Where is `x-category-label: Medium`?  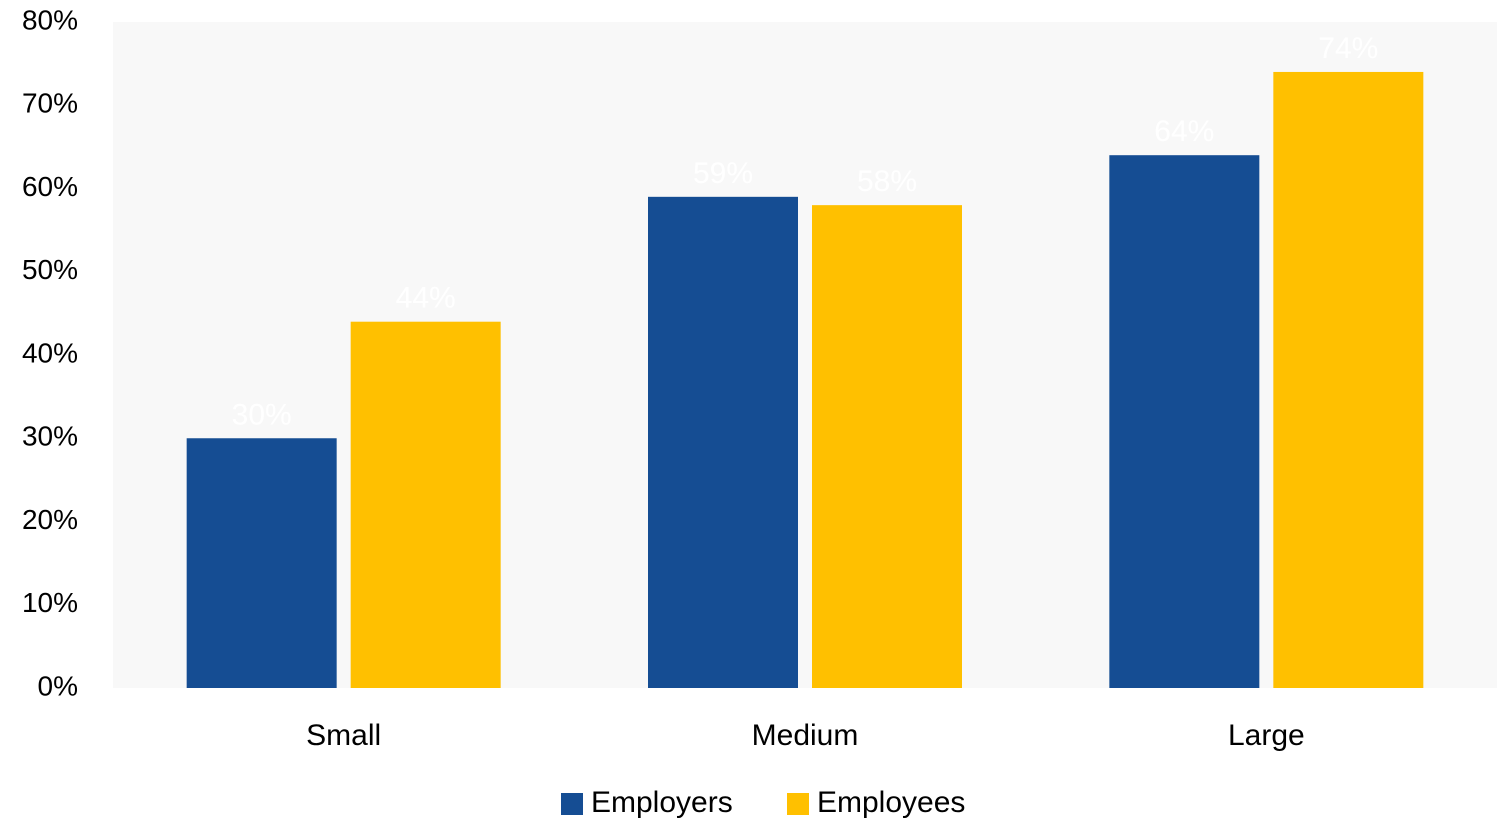
x-category-label: Medium is located at coordinates (805, 735).